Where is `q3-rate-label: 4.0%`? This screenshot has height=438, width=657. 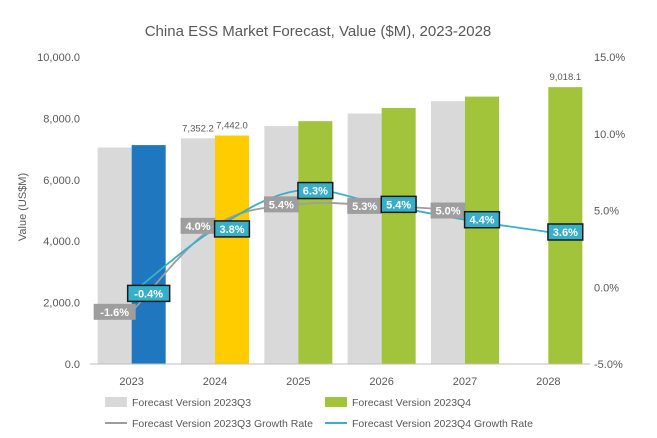
q3-rate-label: 4.0% is located at coordinates (198, 225).